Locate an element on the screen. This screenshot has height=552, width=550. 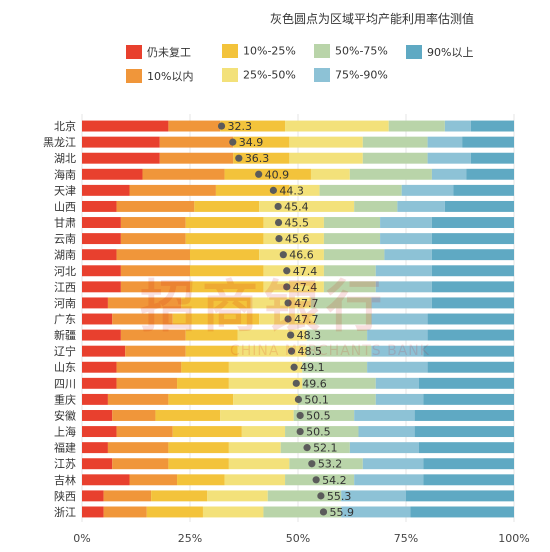
y-tick-label: 天津 is located at coordinates (65, 190).